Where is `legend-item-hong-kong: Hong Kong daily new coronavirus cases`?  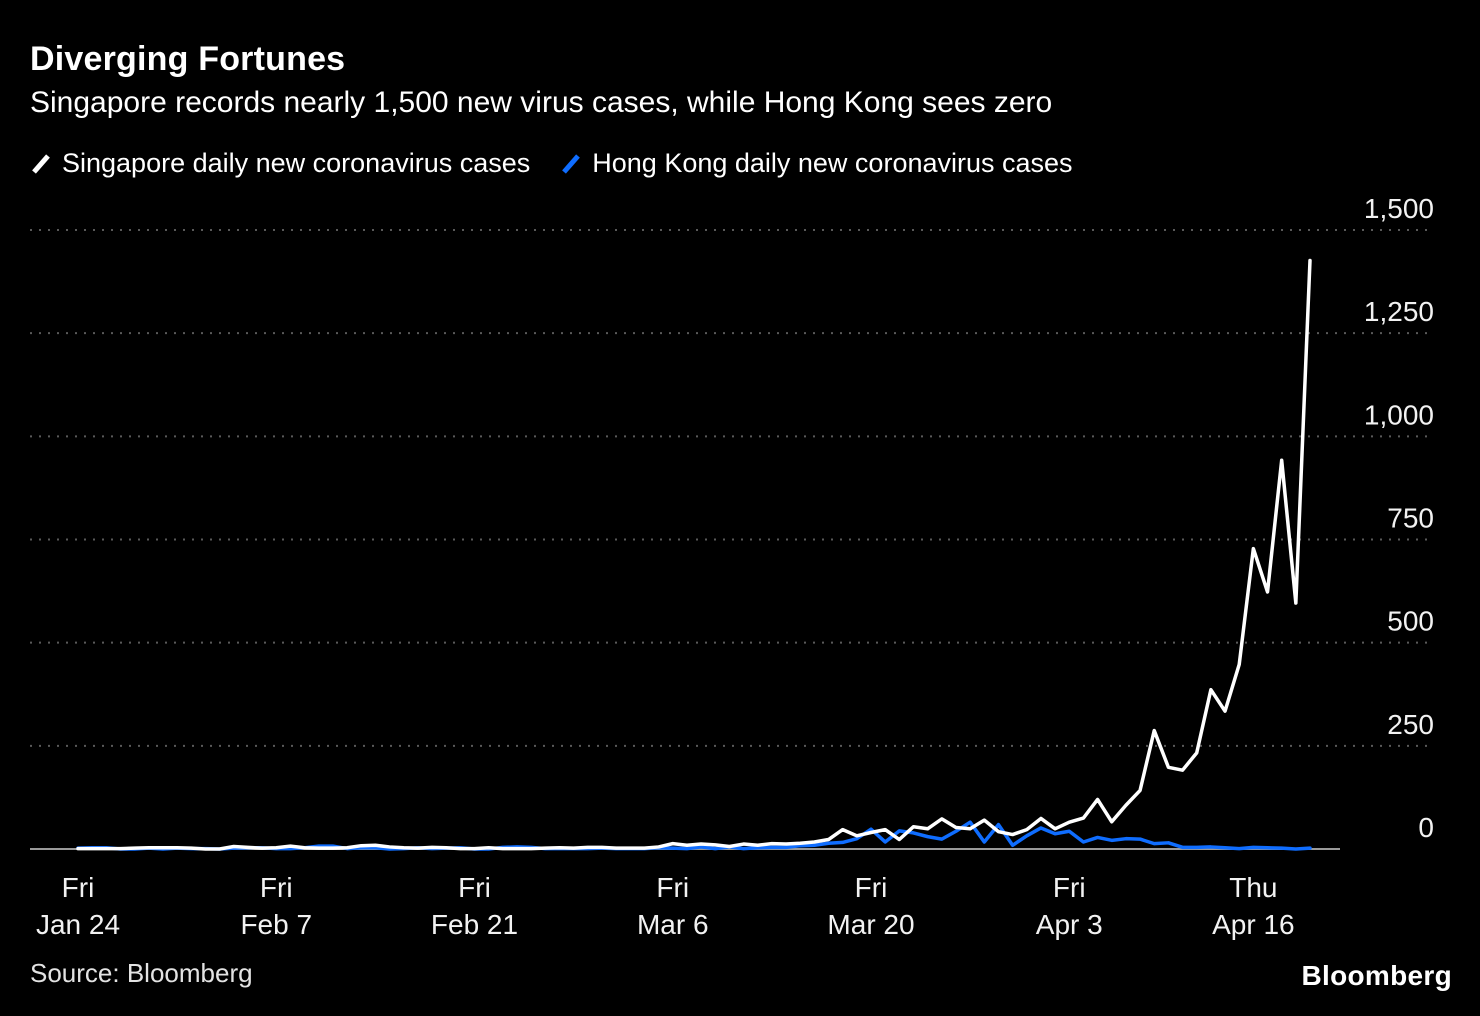
legend-item-hong-kong: Hong Kong daily new coronavirus cases is located at coordinates (816, 163).